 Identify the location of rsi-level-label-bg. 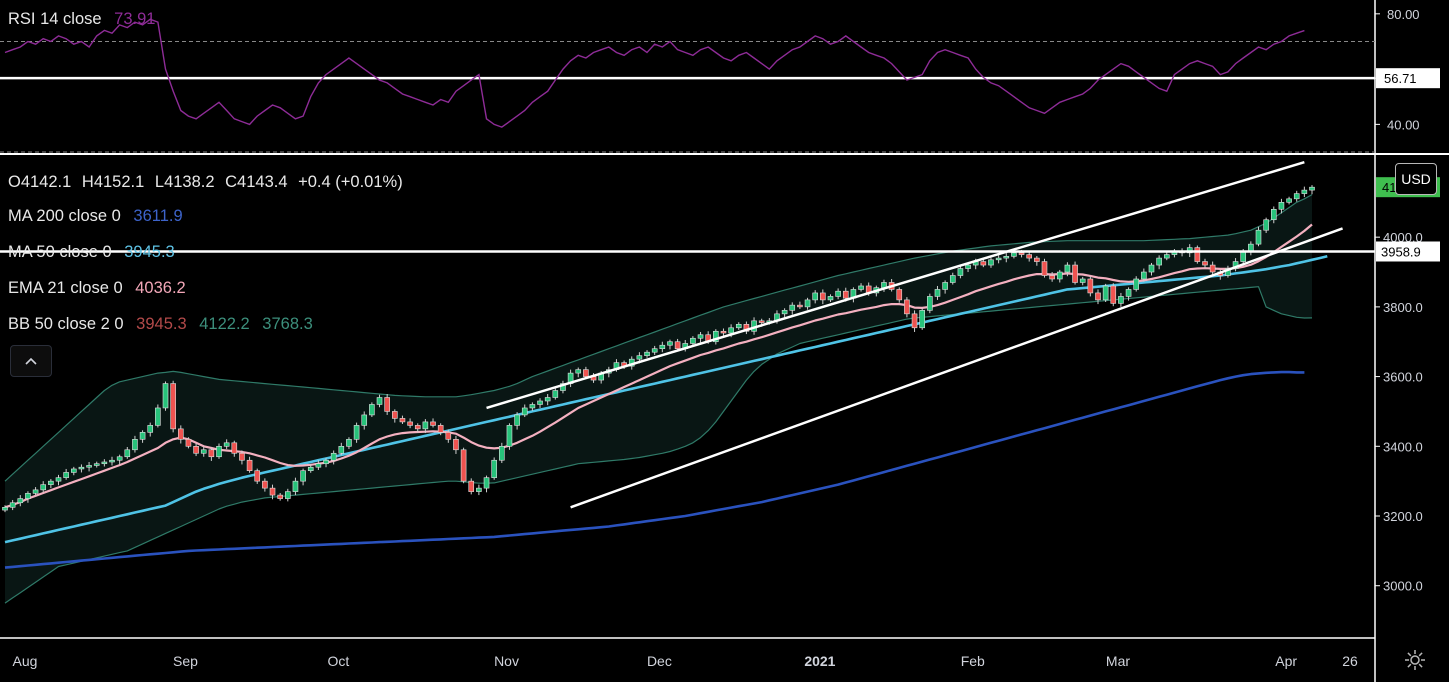
(1408, 78).